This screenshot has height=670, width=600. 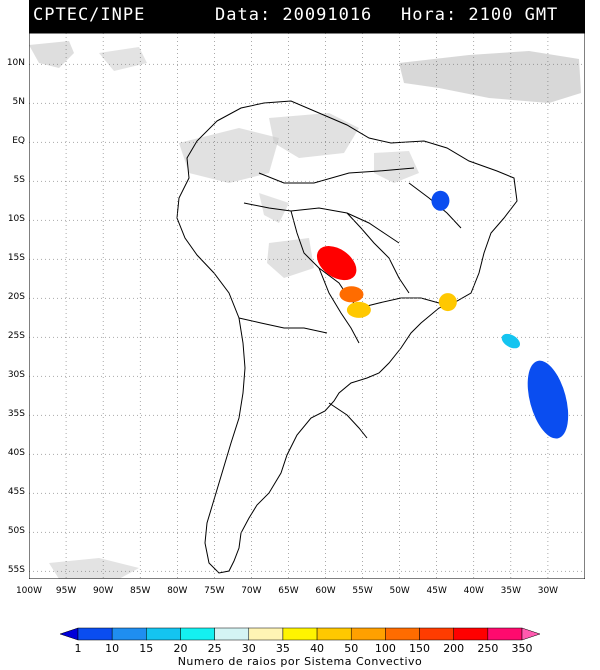 I want to click on colorbar-tick-label: 10, so click(x=112, y=648).